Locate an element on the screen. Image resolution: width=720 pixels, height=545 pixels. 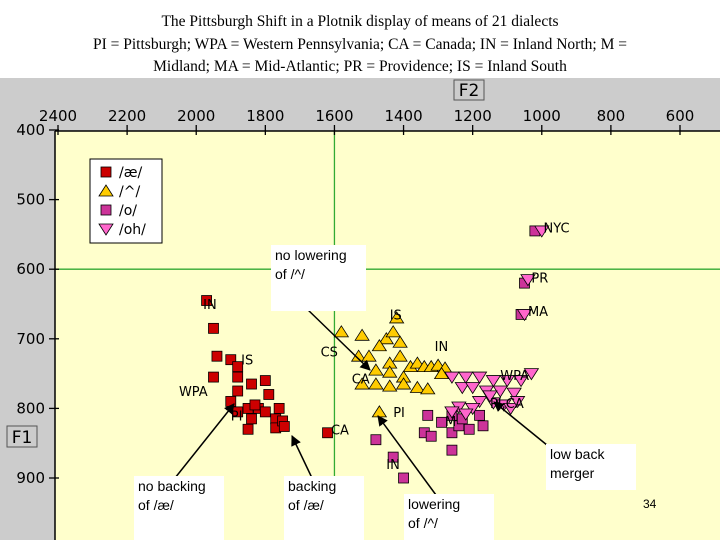
x-tick-label-1400: 1400 is located at coordinates (403, 116).